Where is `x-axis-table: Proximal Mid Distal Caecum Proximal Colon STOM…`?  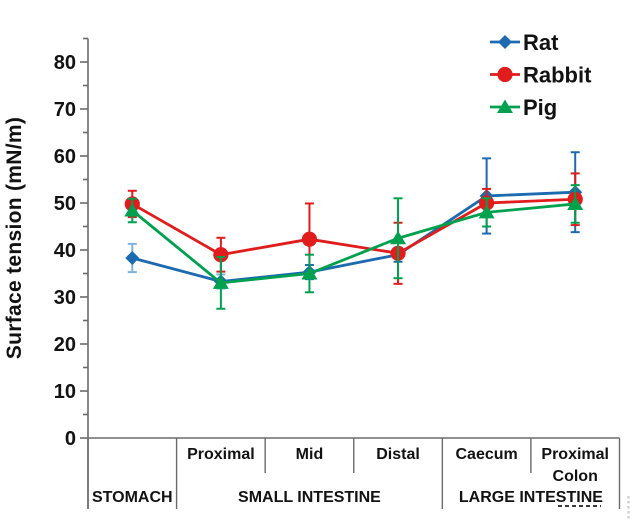
x-axis-table: Proximal Mid Distal Caecum Proximal Colon STOM… is located at coordinates (358, 478).